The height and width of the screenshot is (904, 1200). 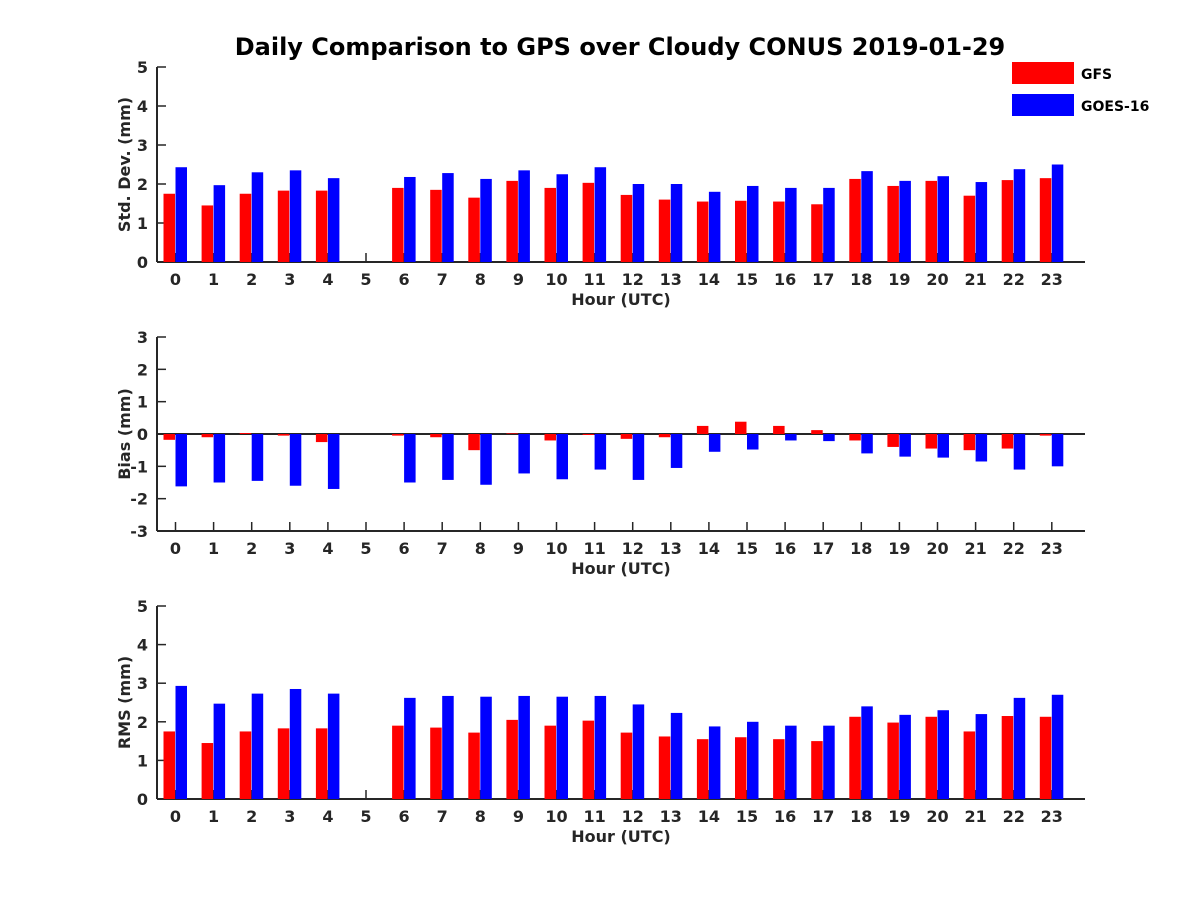 I want to click on x-axis-label-bias: Hour (UTC), so click(x=621, y=568).